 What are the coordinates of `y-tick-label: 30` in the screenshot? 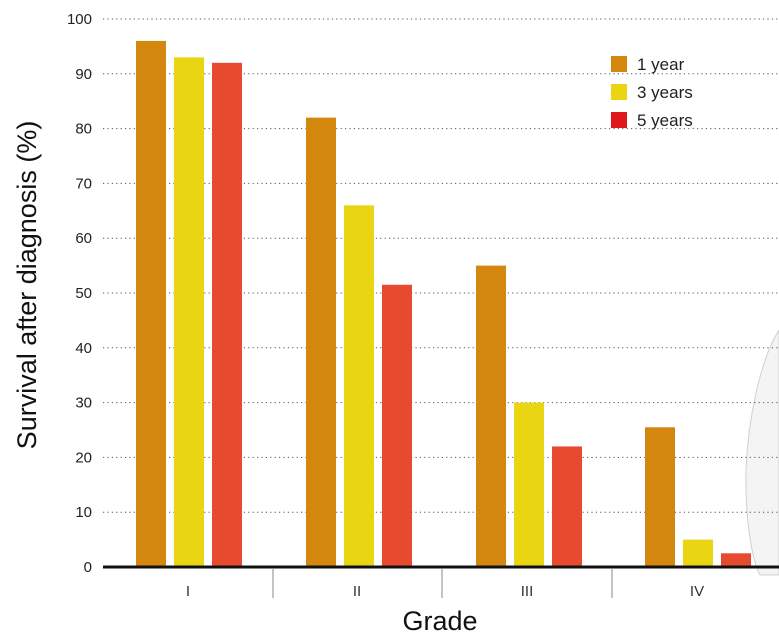 It's located at (83, 403).